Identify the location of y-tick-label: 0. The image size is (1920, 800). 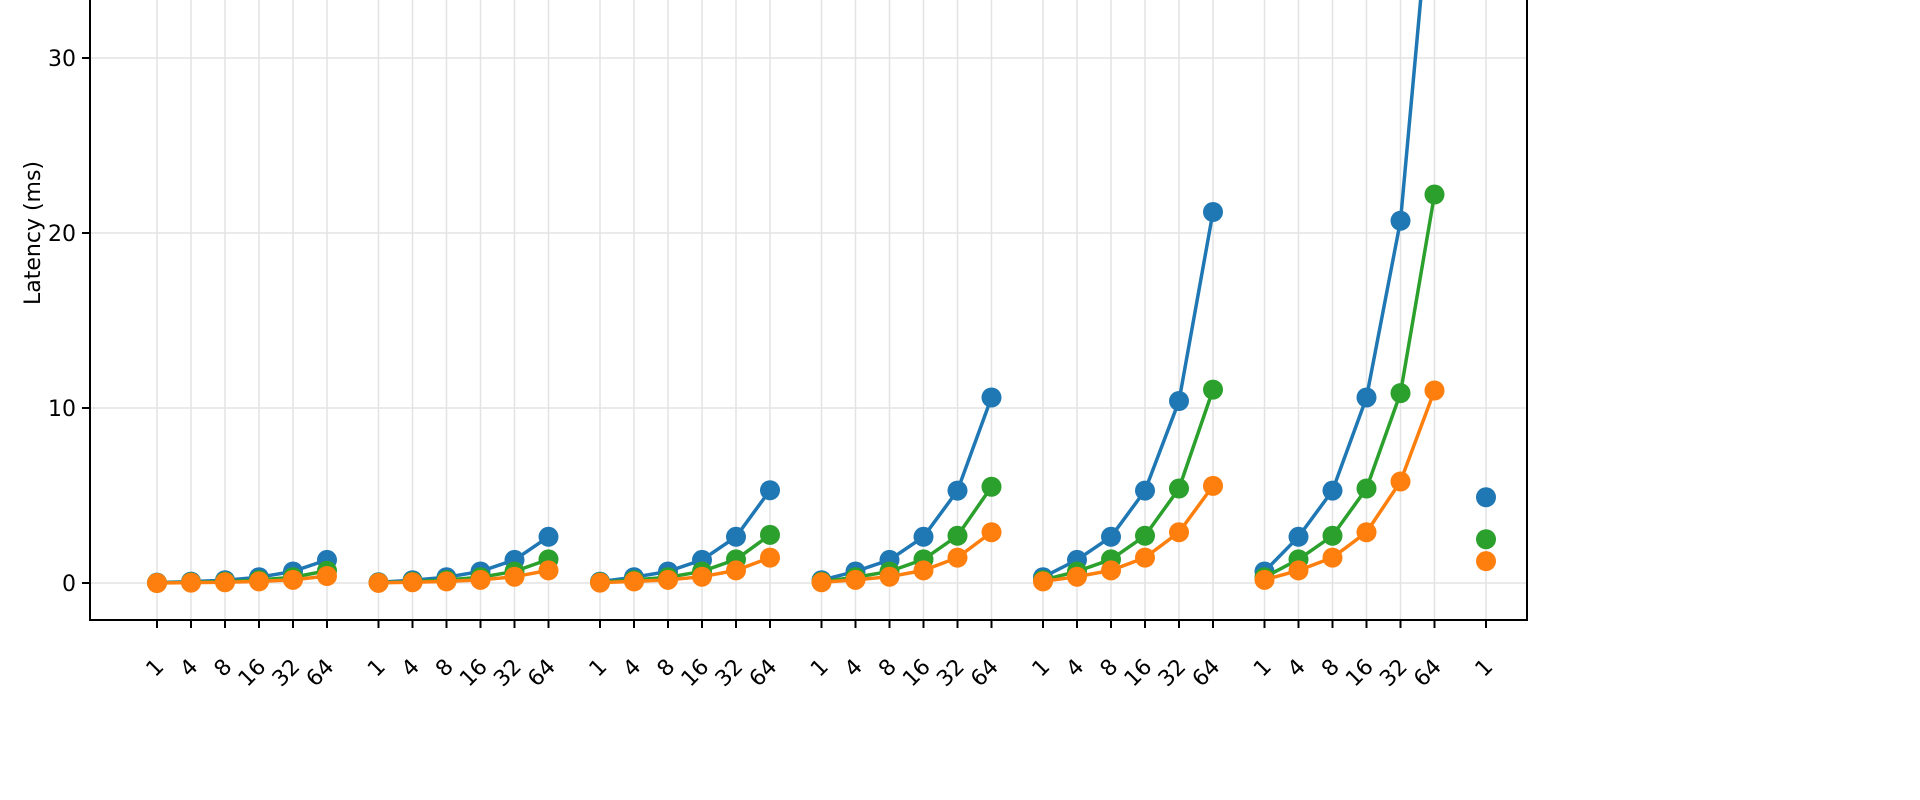
(69, 584).